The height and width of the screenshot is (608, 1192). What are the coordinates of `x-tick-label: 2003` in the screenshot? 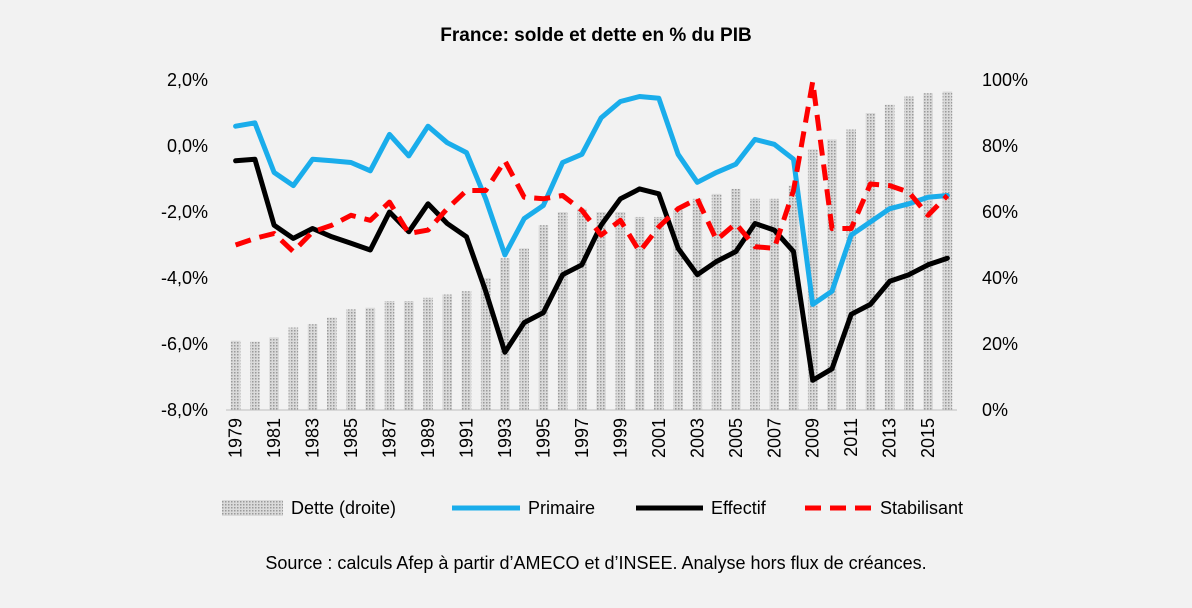 It's located at (697, 438).